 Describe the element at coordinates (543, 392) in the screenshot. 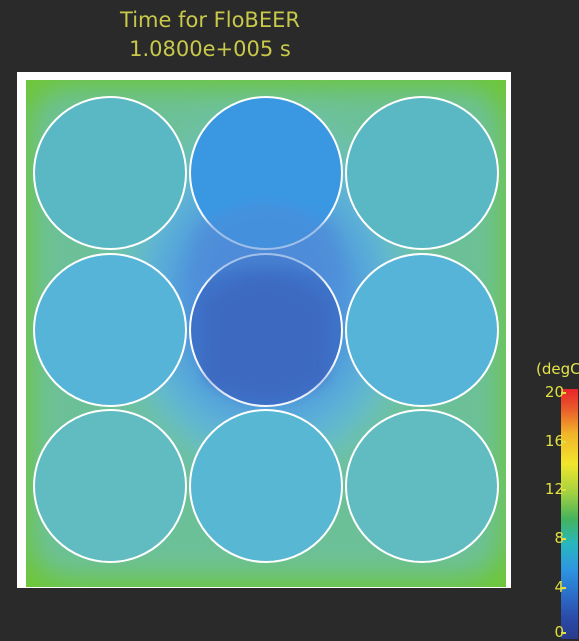

I see `colorbar-tick-20: 20` at that location.